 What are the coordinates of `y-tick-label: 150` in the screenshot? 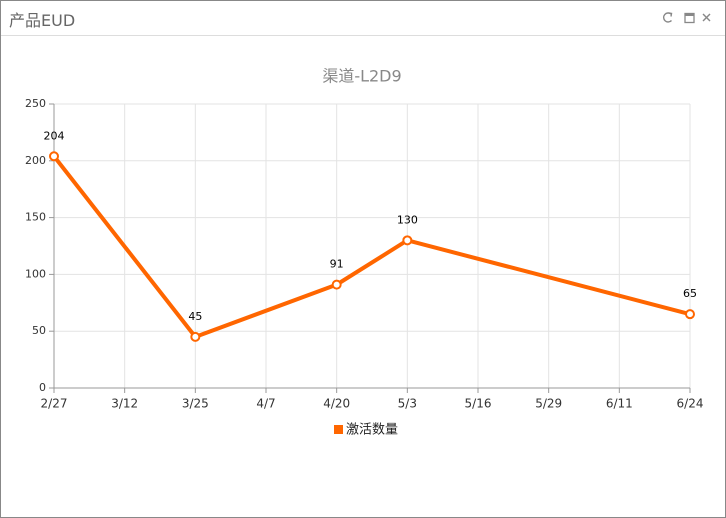 It's located at (35, 217).